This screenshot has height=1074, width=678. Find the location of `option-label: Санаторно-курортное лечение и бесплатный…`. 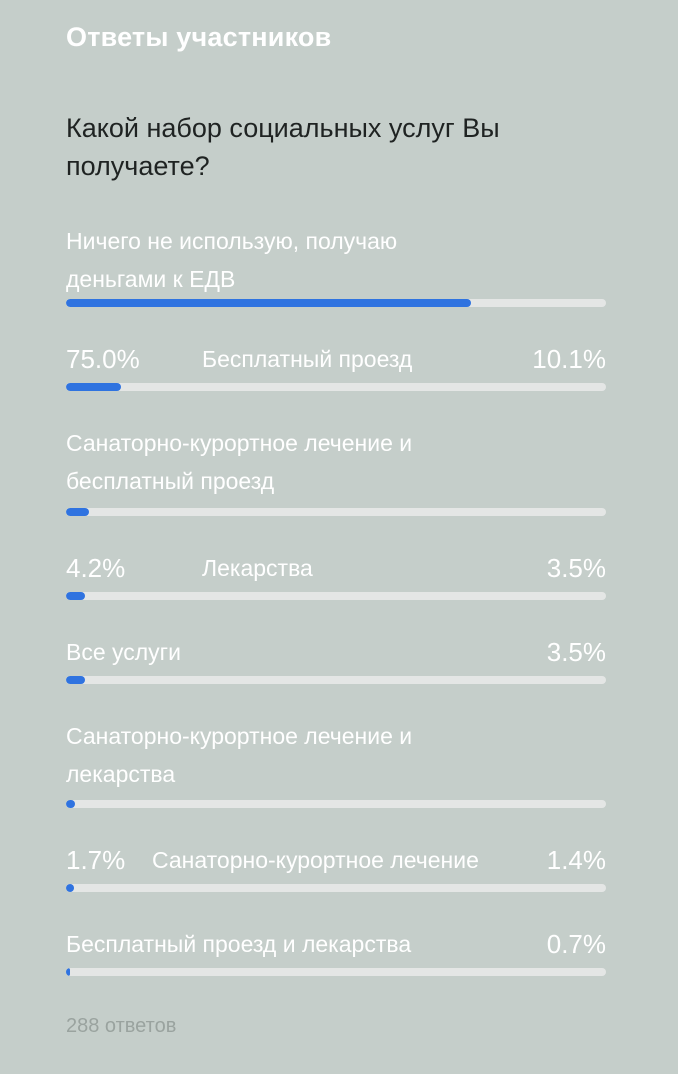

option-label: Санаторно-курортное лечение и бесплатный… is located at coordinates (239, 462).